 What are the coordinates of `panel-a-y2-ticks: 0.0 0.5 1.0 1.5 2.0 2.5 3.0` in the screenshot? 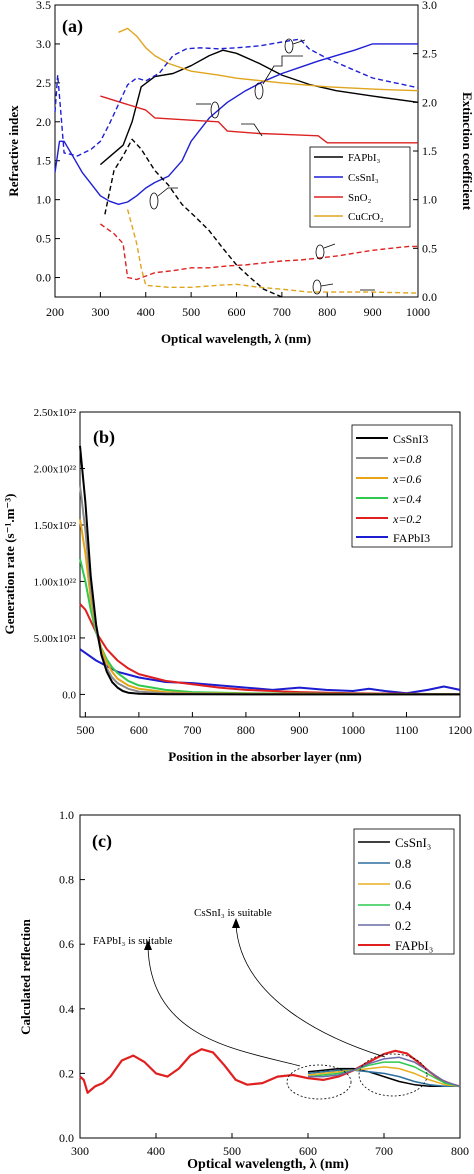 It's located at (425, 152).